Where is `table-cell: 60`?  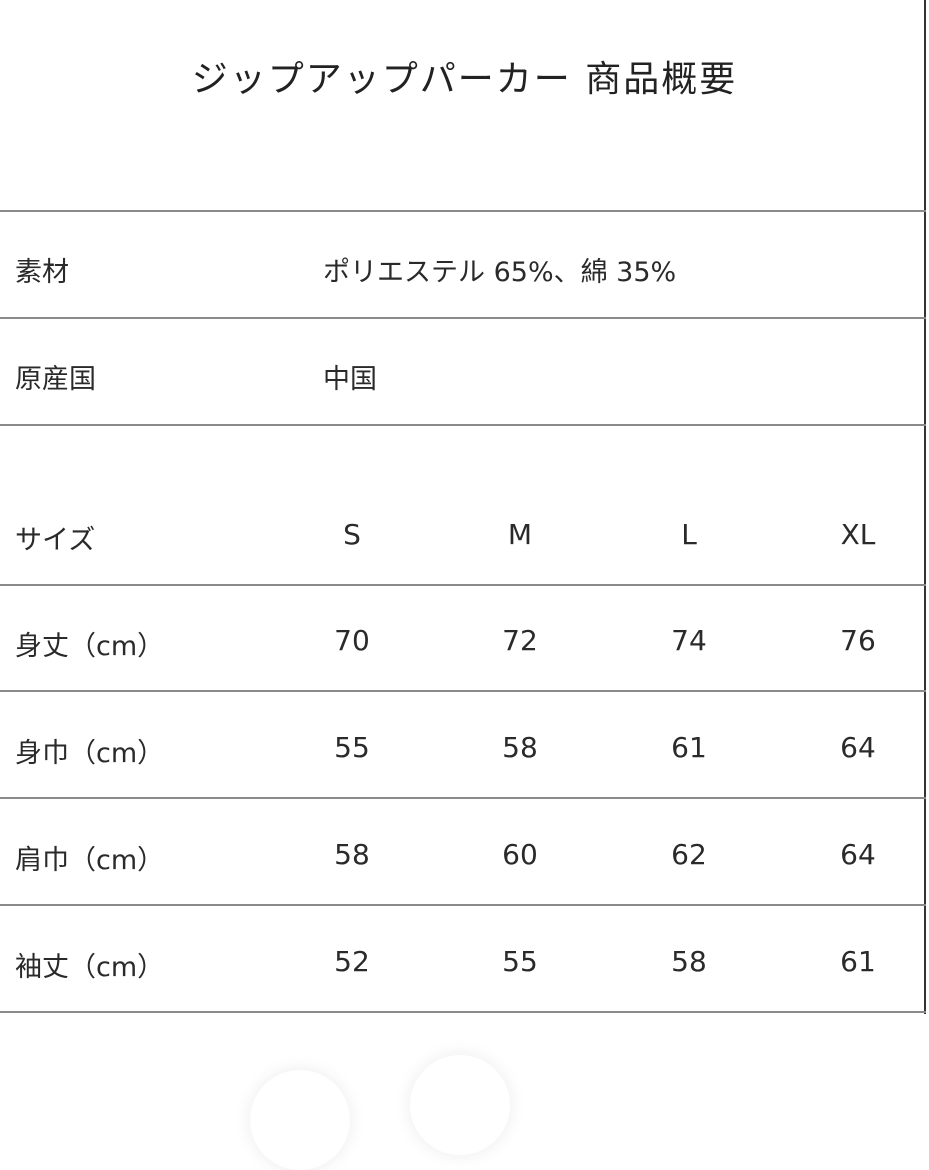 table-cell: 60 is located at coordinates (520, 854).